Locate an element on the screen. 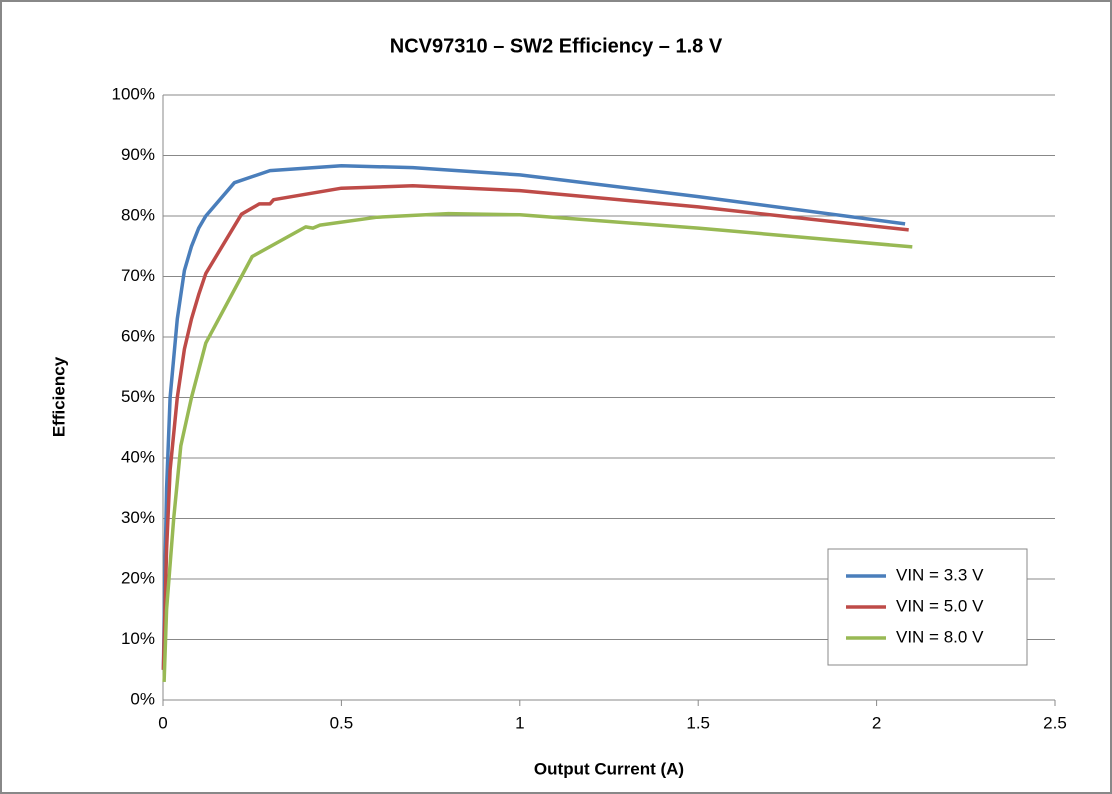  legend-label: VIN = 5.0 V is located at coordinates (940, 605).